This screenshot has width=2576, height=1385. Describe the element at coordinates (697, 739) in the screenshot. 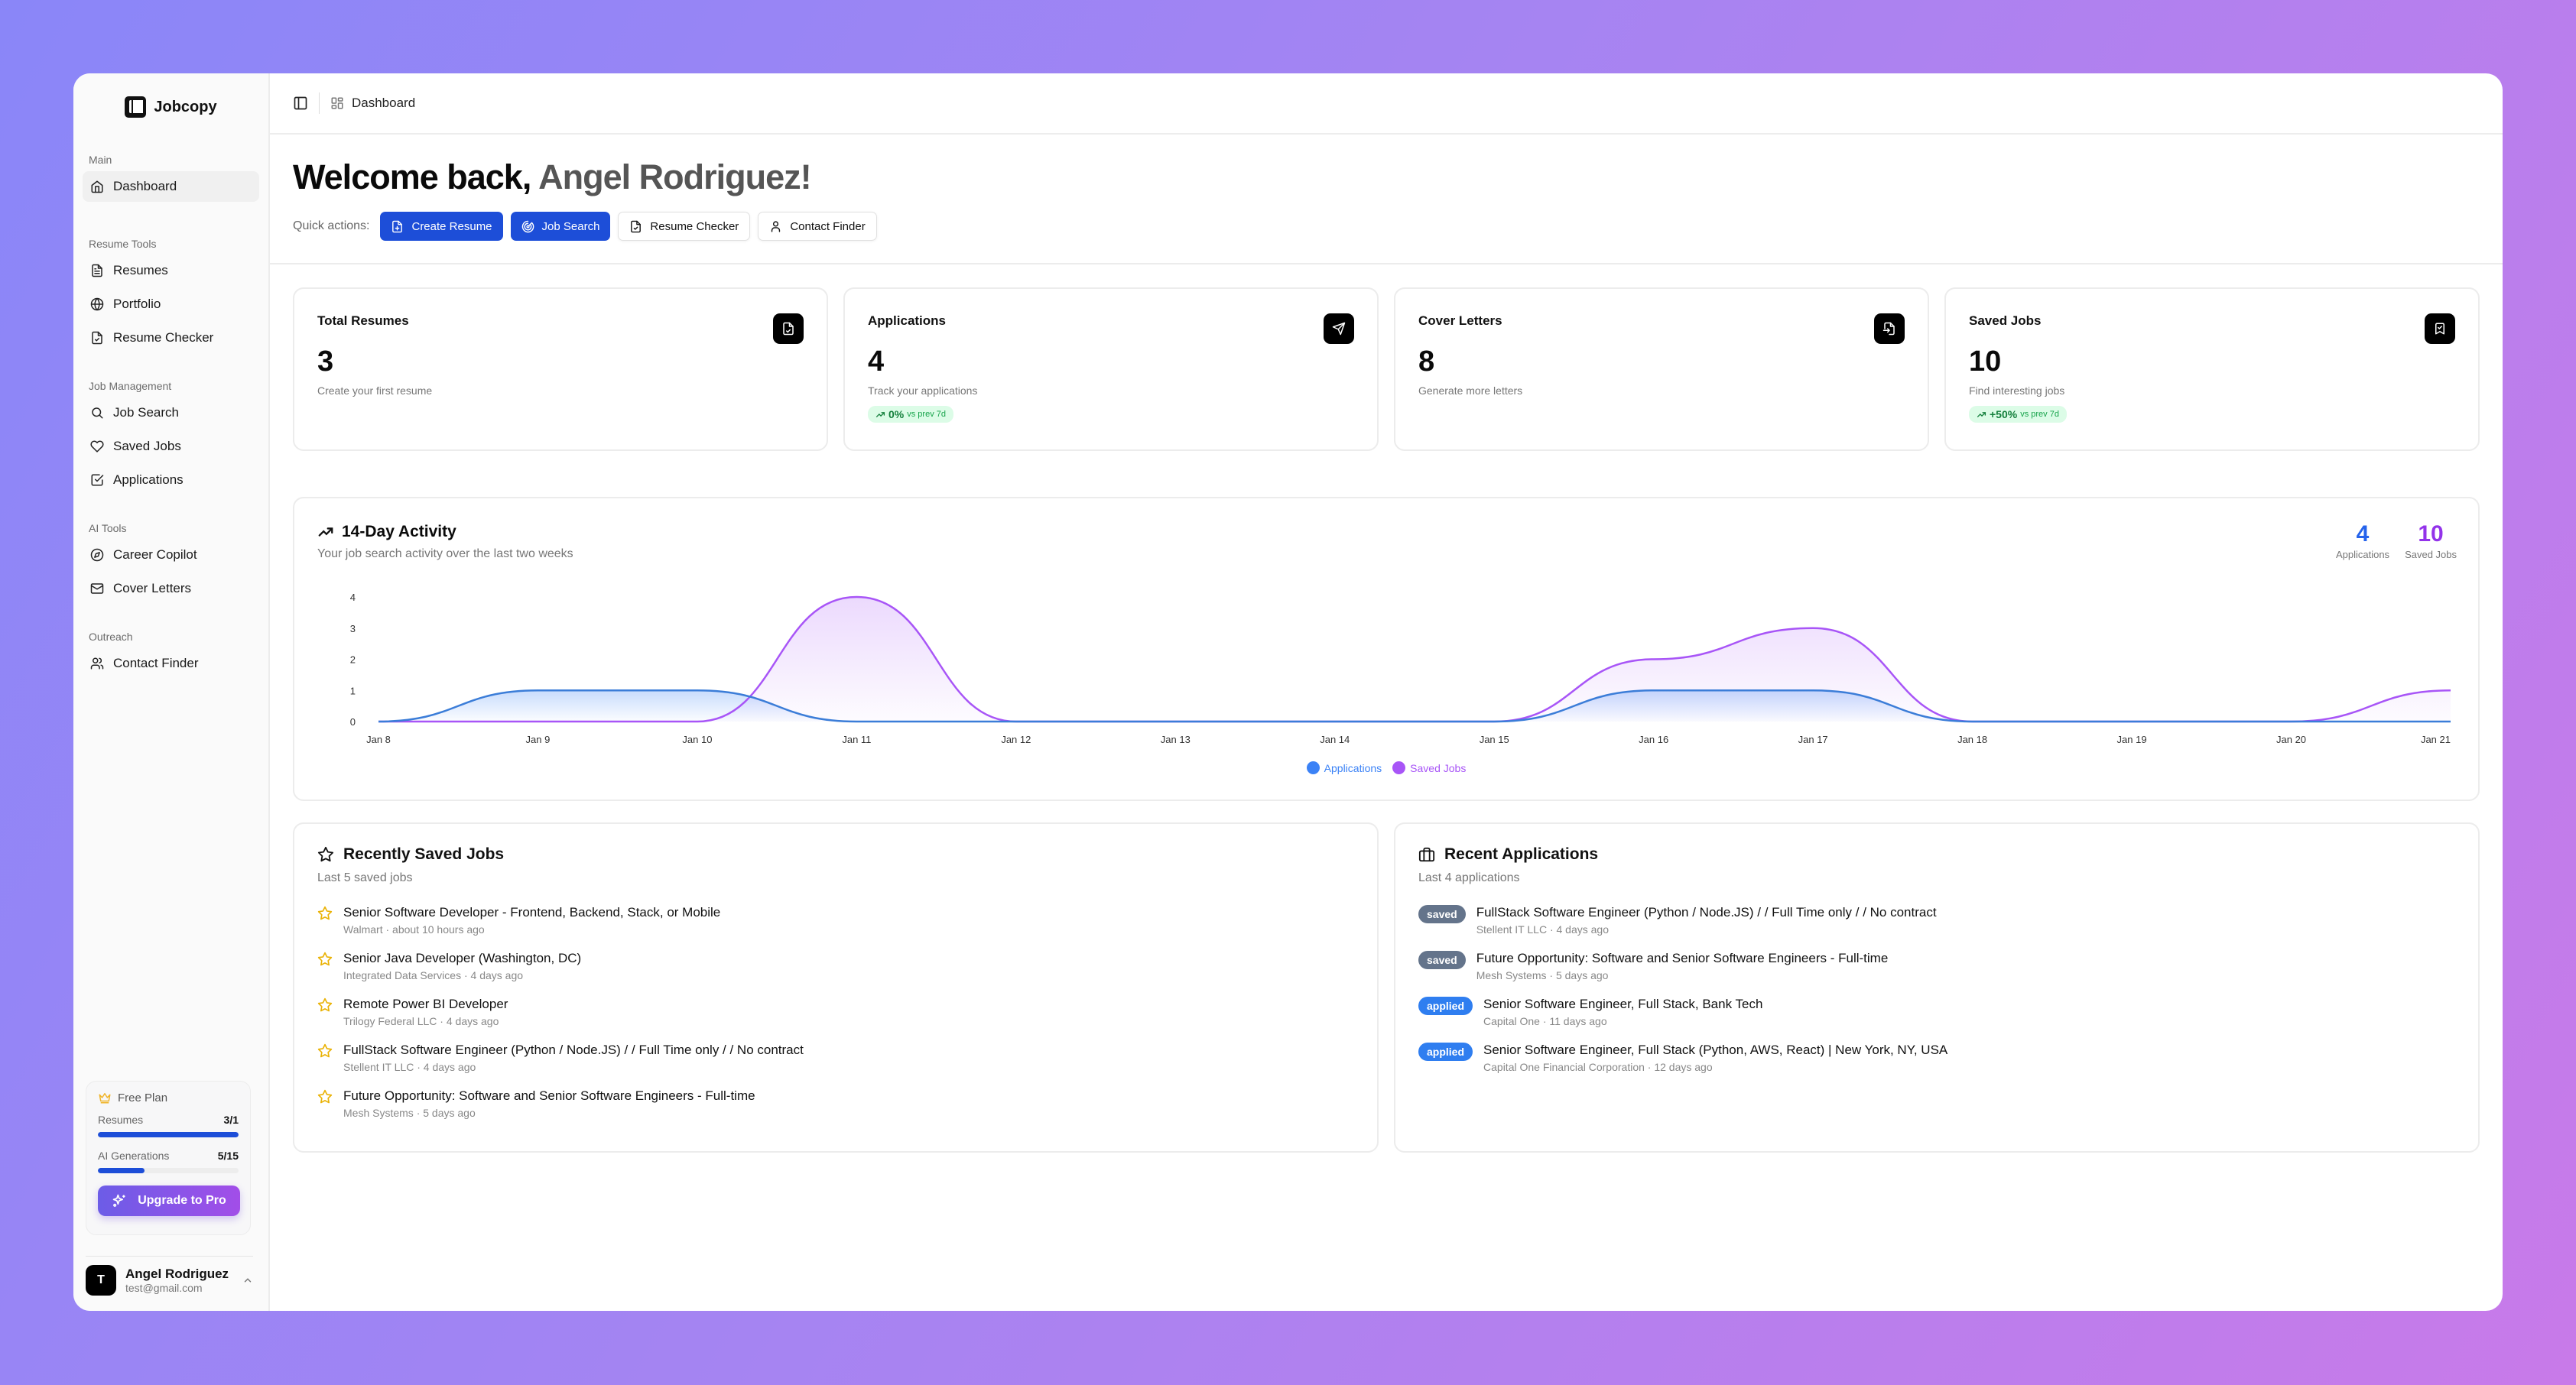

I see `svg-text: Jan 10` at that location.